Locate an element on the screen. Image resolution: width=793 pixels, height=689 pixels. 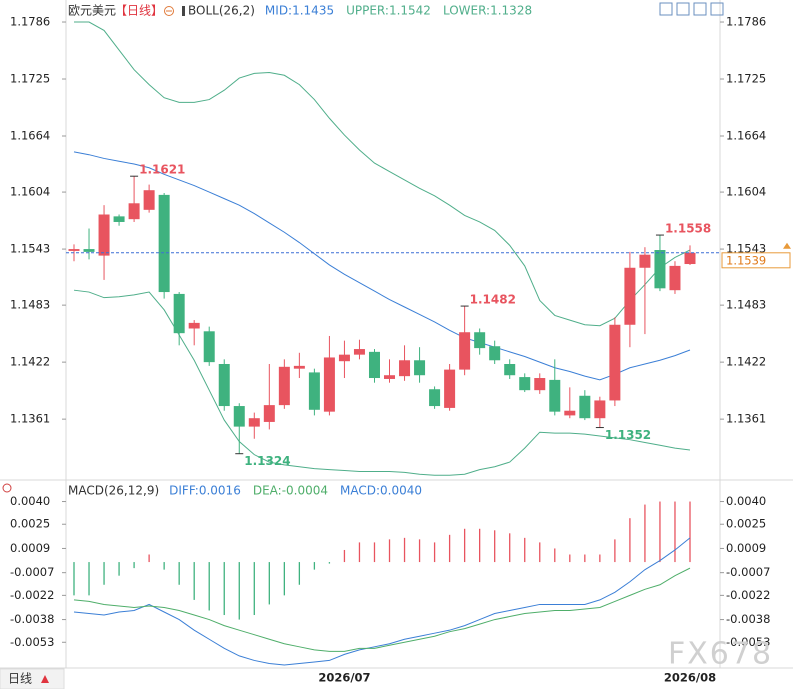
y-tick-label-right: 1.1604 is located at coordinates (746, 192).